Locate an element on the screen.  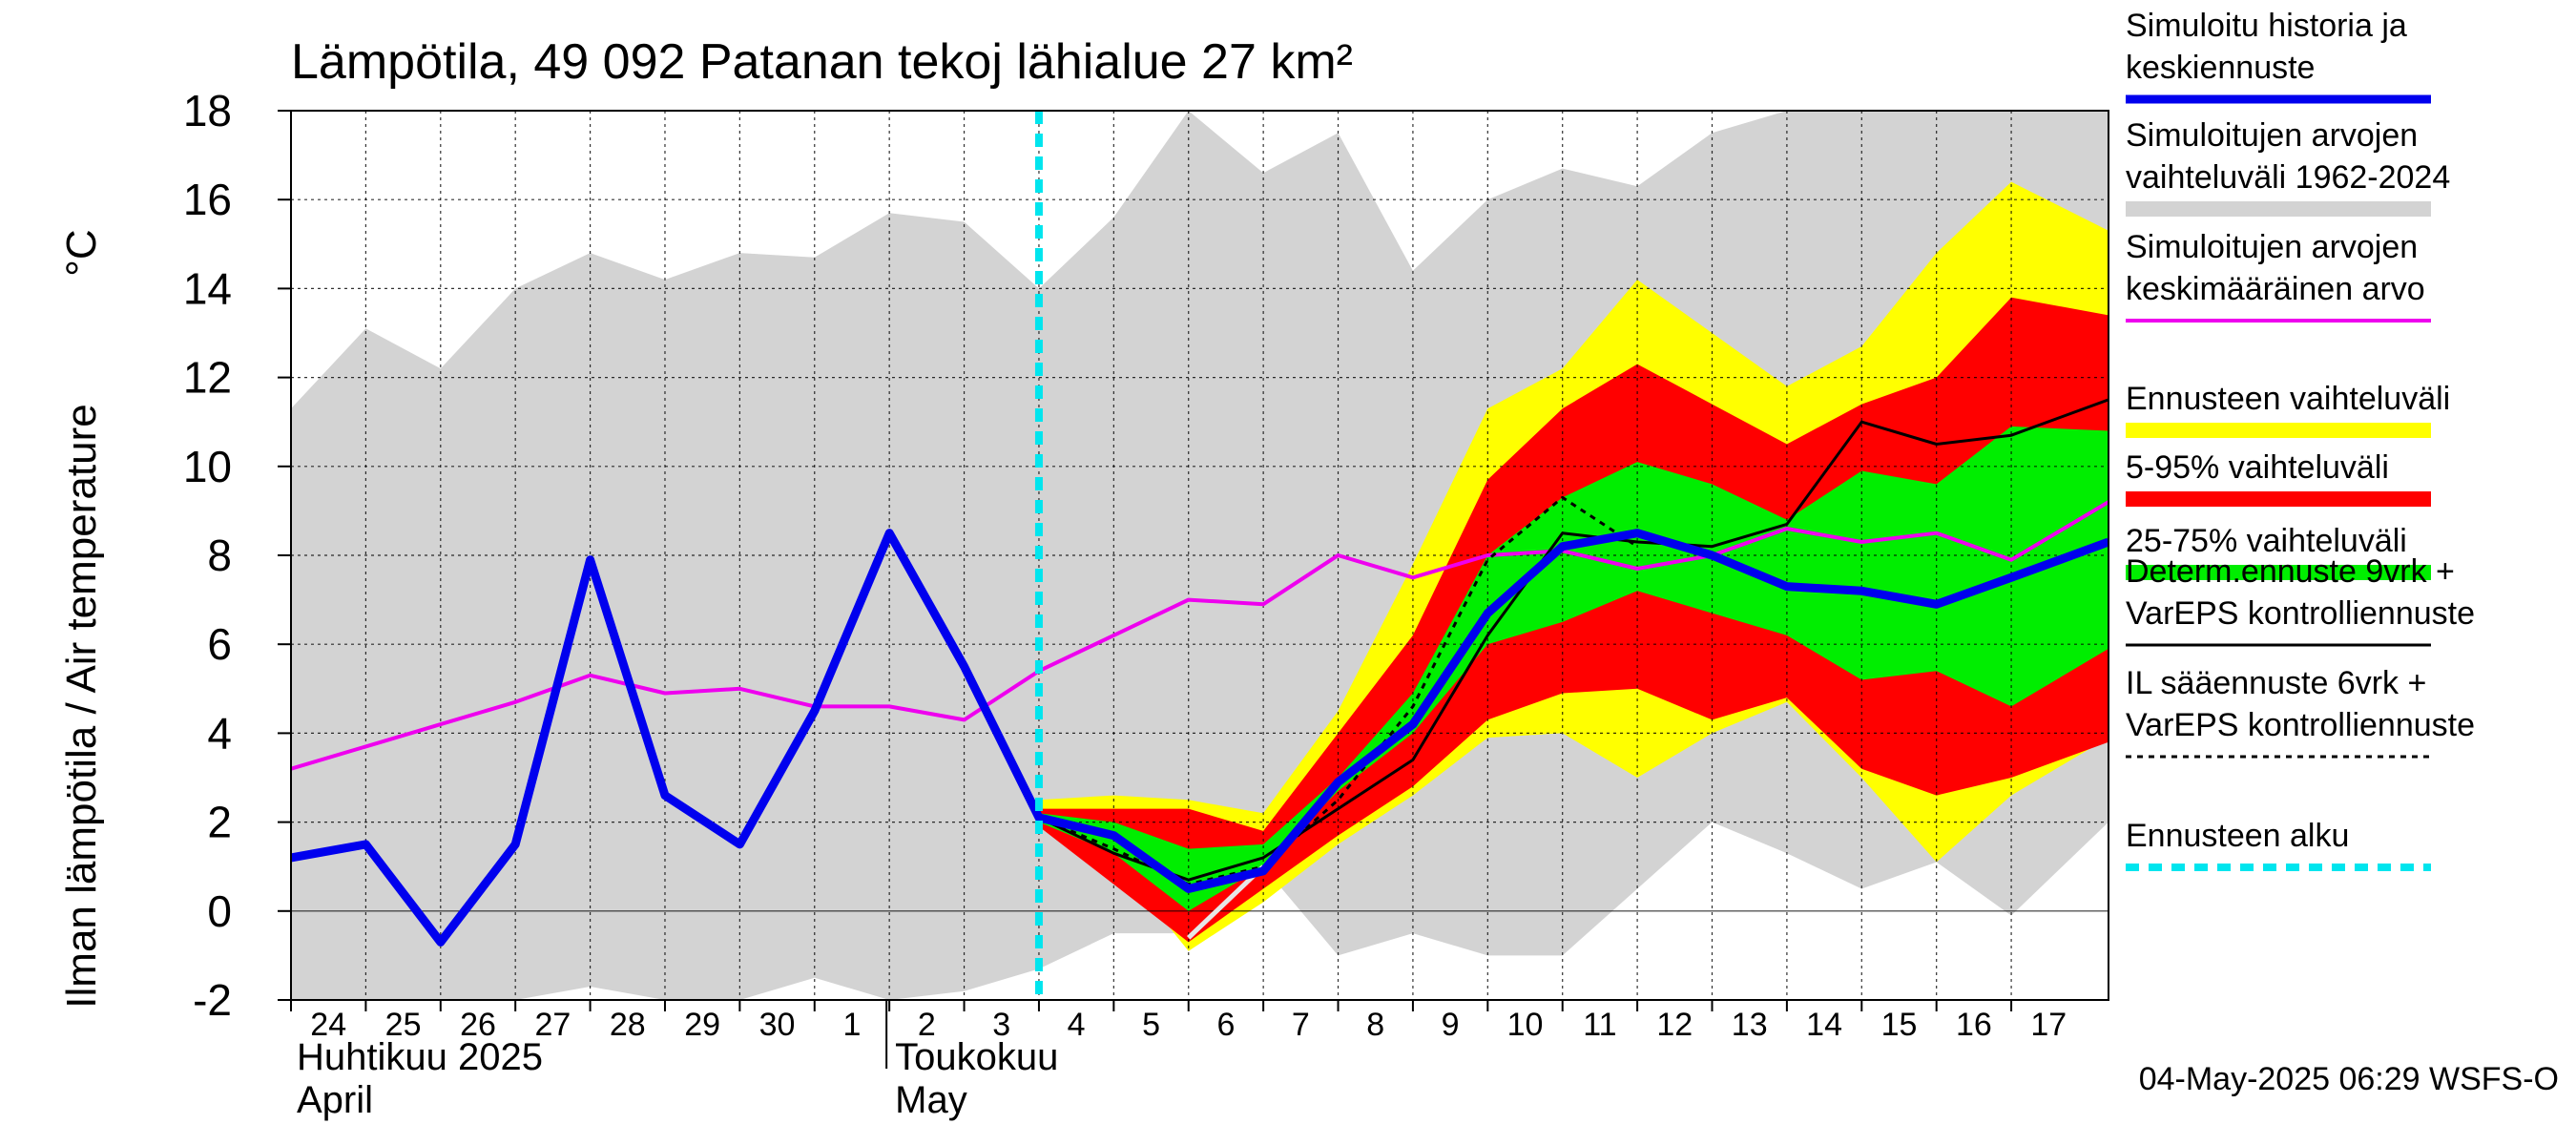
y-tick-label: 18 is located at coordinates (207, 110).